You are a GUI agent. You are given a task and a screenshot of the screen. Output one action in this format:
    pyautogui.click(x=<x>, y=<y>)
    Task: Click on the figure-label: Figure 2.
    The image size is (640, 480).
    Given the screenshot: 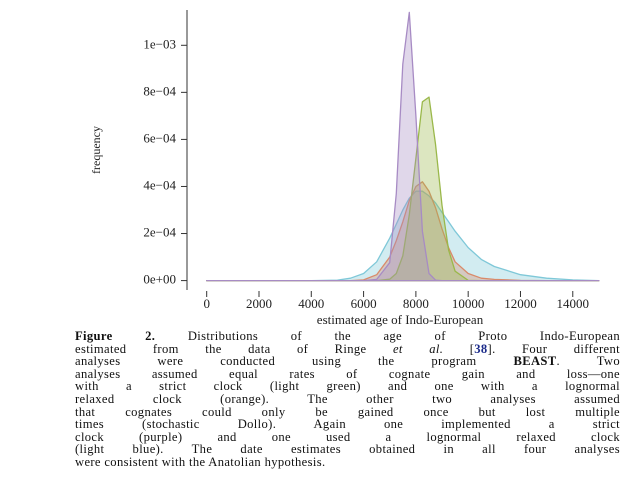 What is the action you would take?
    pyautogui.click(x=115, y=336)
    